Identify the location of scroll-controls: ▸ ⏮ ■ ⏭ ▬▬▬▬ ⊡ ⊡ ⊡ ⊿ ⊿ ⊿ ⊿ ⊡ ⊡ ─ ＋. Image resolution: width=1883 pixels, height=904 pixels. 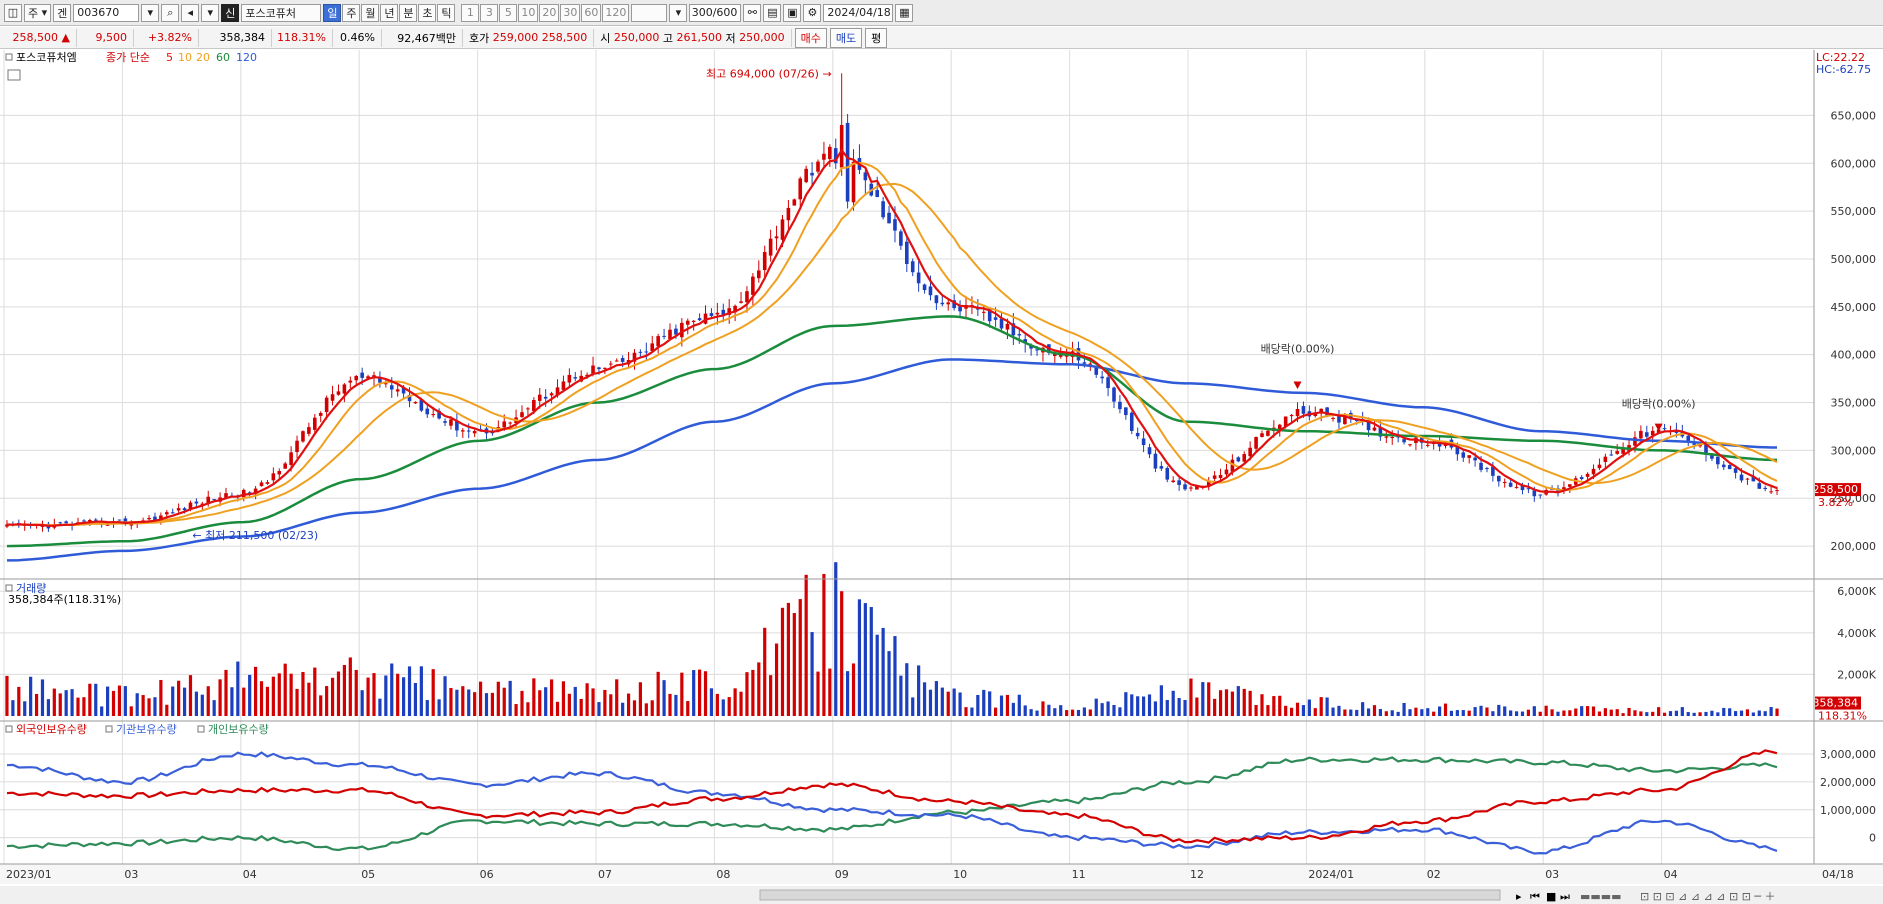
(941, 895).